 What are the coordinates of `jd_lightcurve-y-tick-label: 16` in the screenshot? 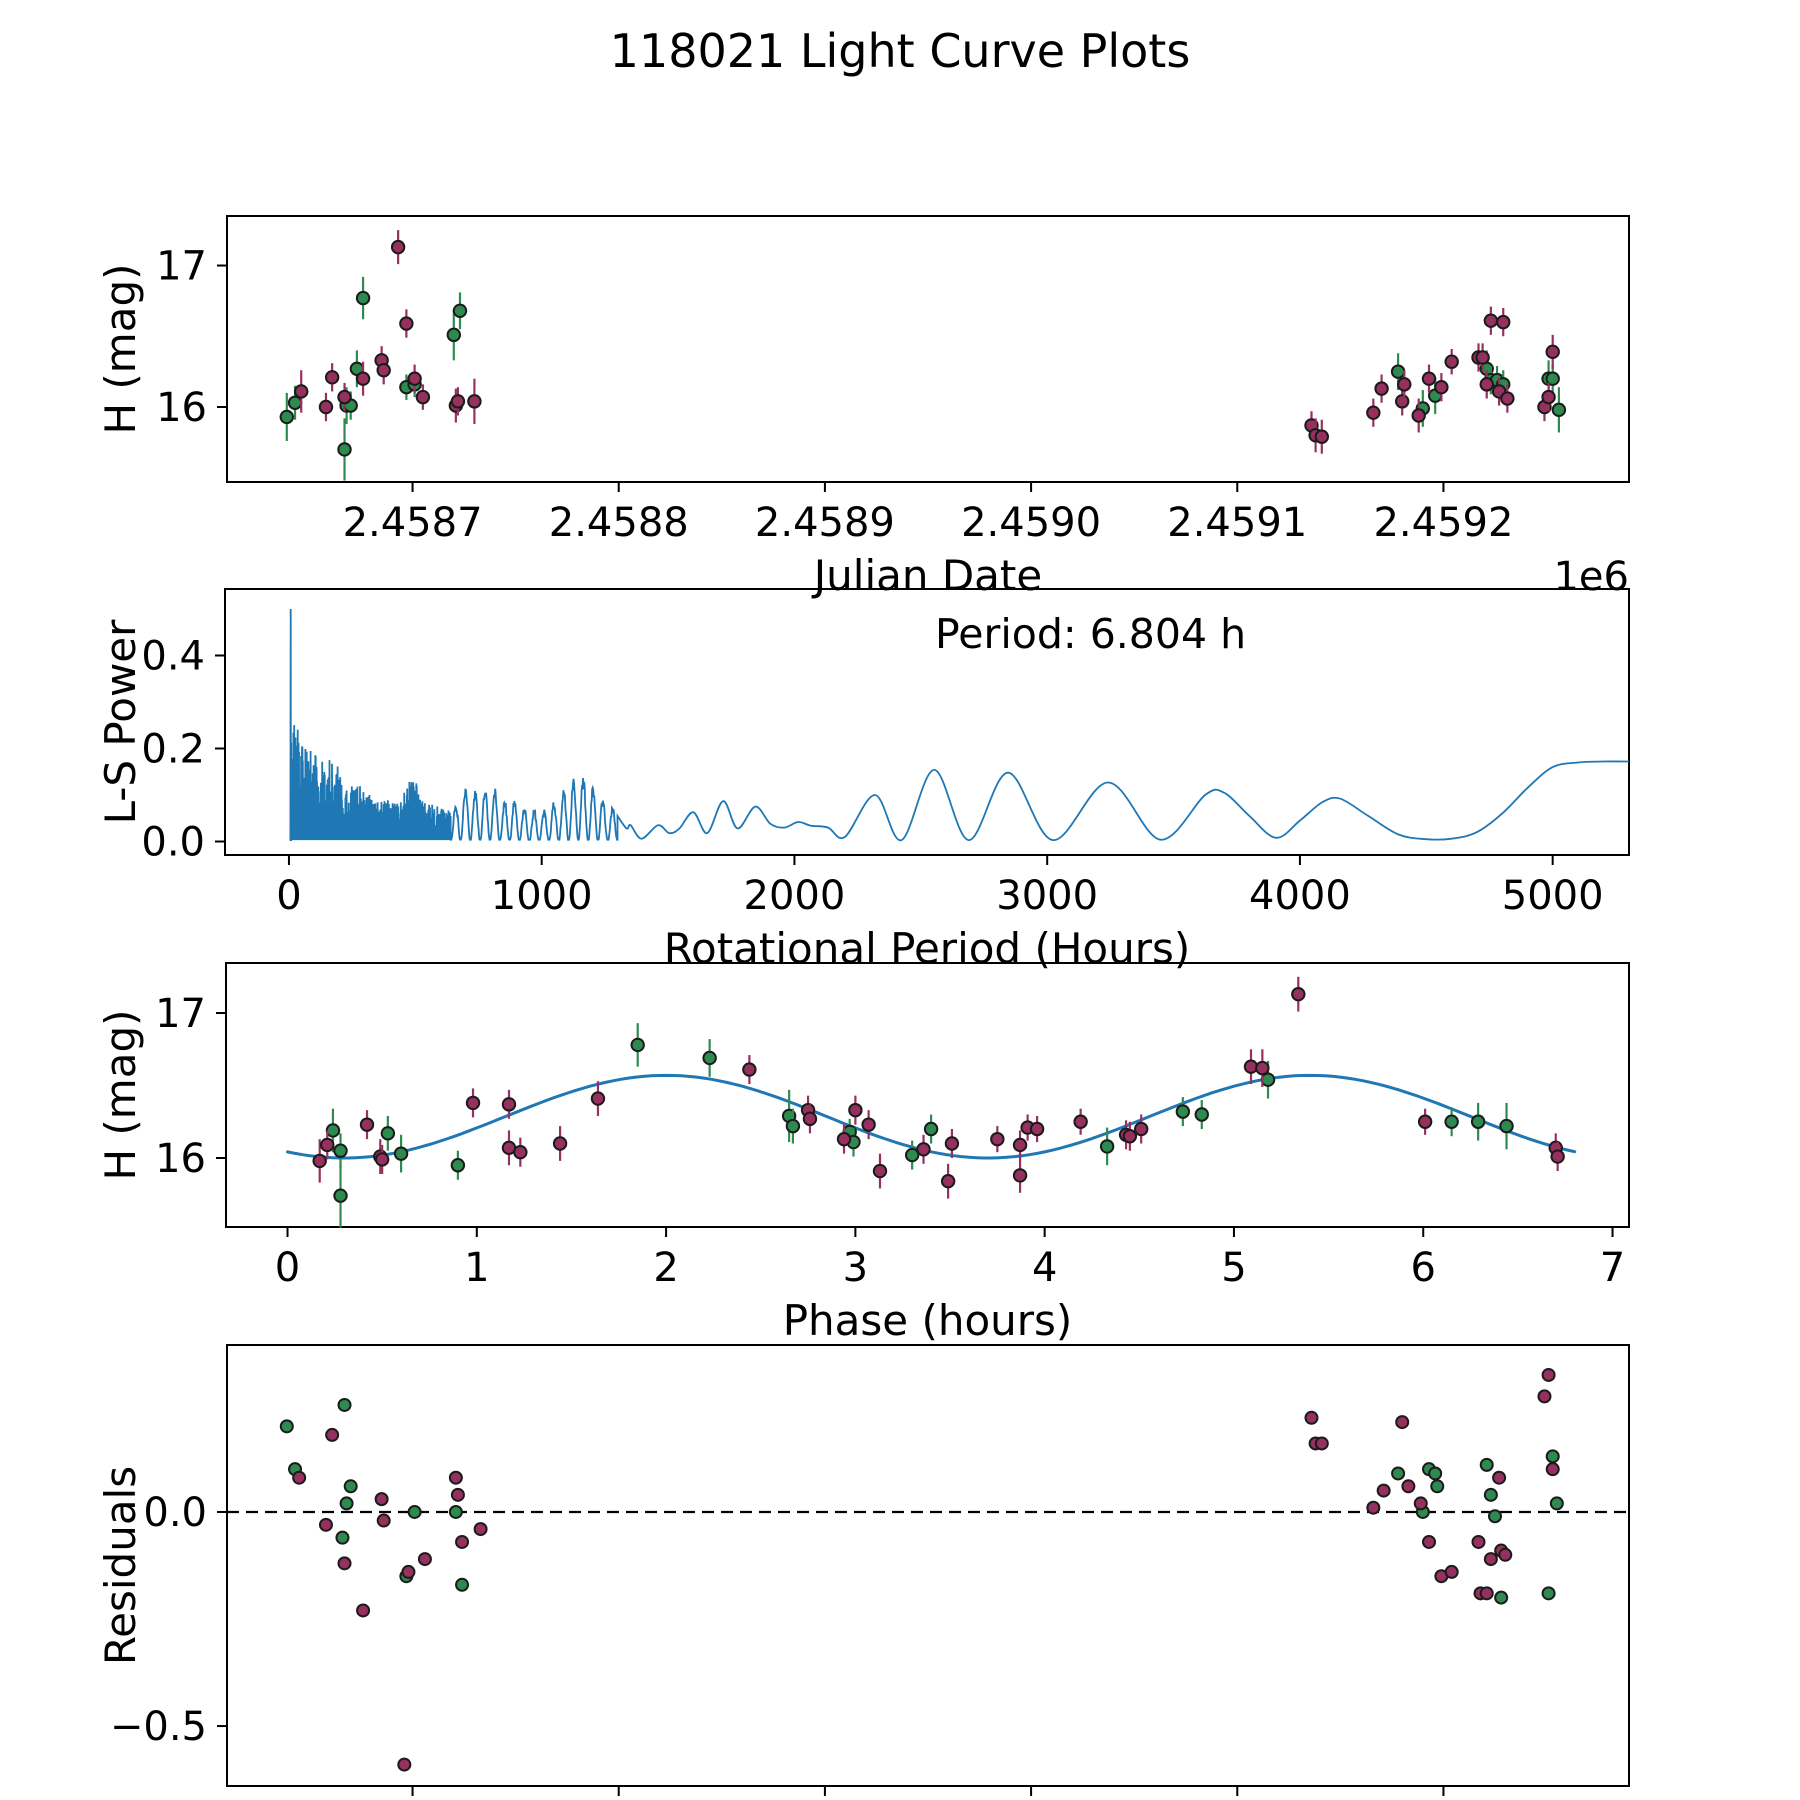 It's located at (181, 408).